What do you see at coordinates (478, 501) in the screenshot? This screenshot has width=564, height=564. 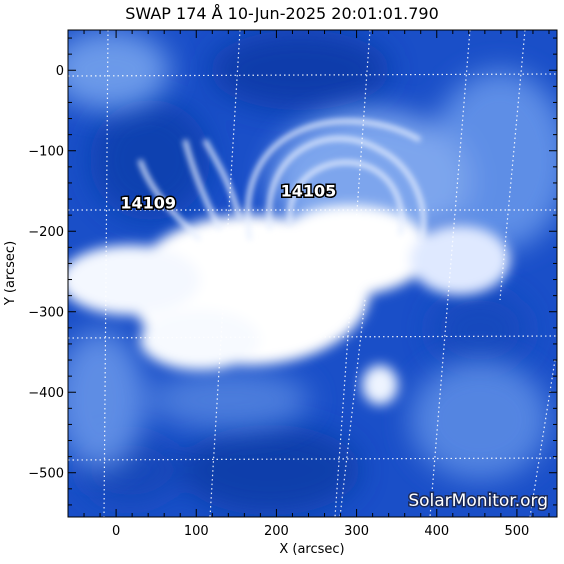 I see `watermark: SolarMonitor.org` at bounding box center [478, 501].